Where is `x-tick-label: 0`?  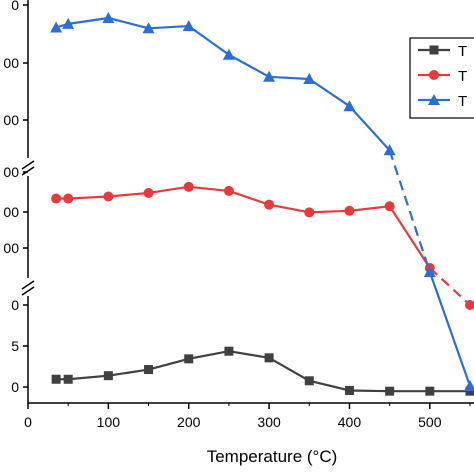 x-tick-label: 0 is located at coordinates (28, 422).